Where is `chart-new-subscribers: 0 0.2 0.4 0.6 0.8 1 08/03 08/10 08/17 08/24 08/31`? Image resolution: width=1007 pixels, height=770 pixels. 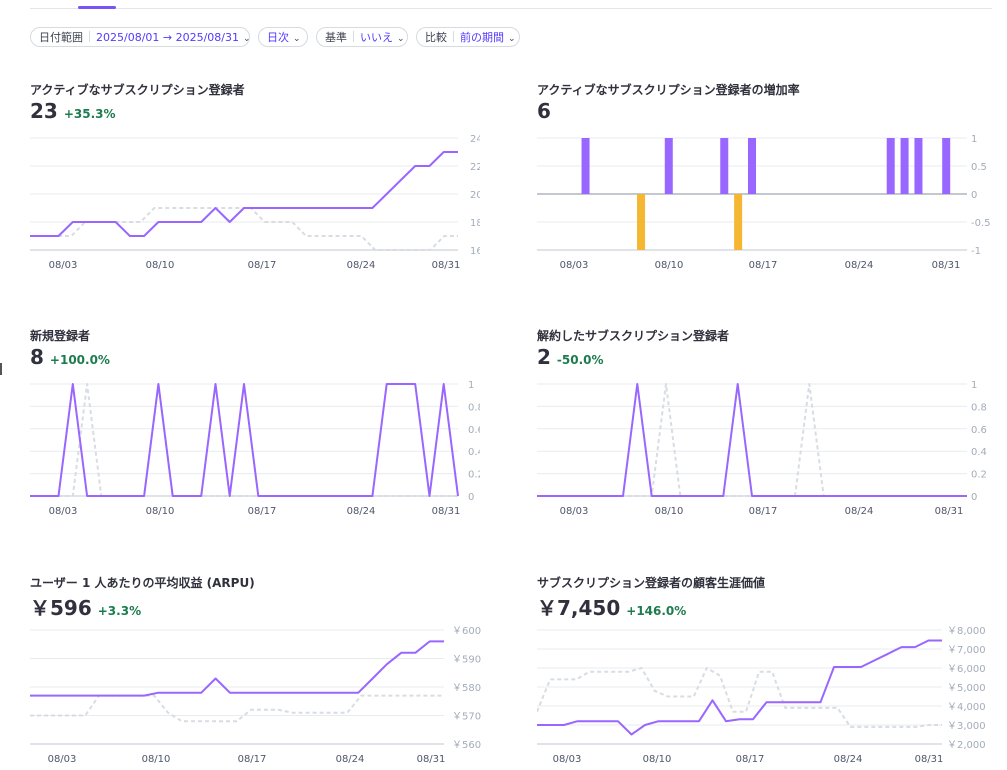 chart-new-subscribers: 0 0.2 0.4 0.6 0.8 1 08/03 08/10 08/17 08/24 08/31 is located at coordinates (255, 448).